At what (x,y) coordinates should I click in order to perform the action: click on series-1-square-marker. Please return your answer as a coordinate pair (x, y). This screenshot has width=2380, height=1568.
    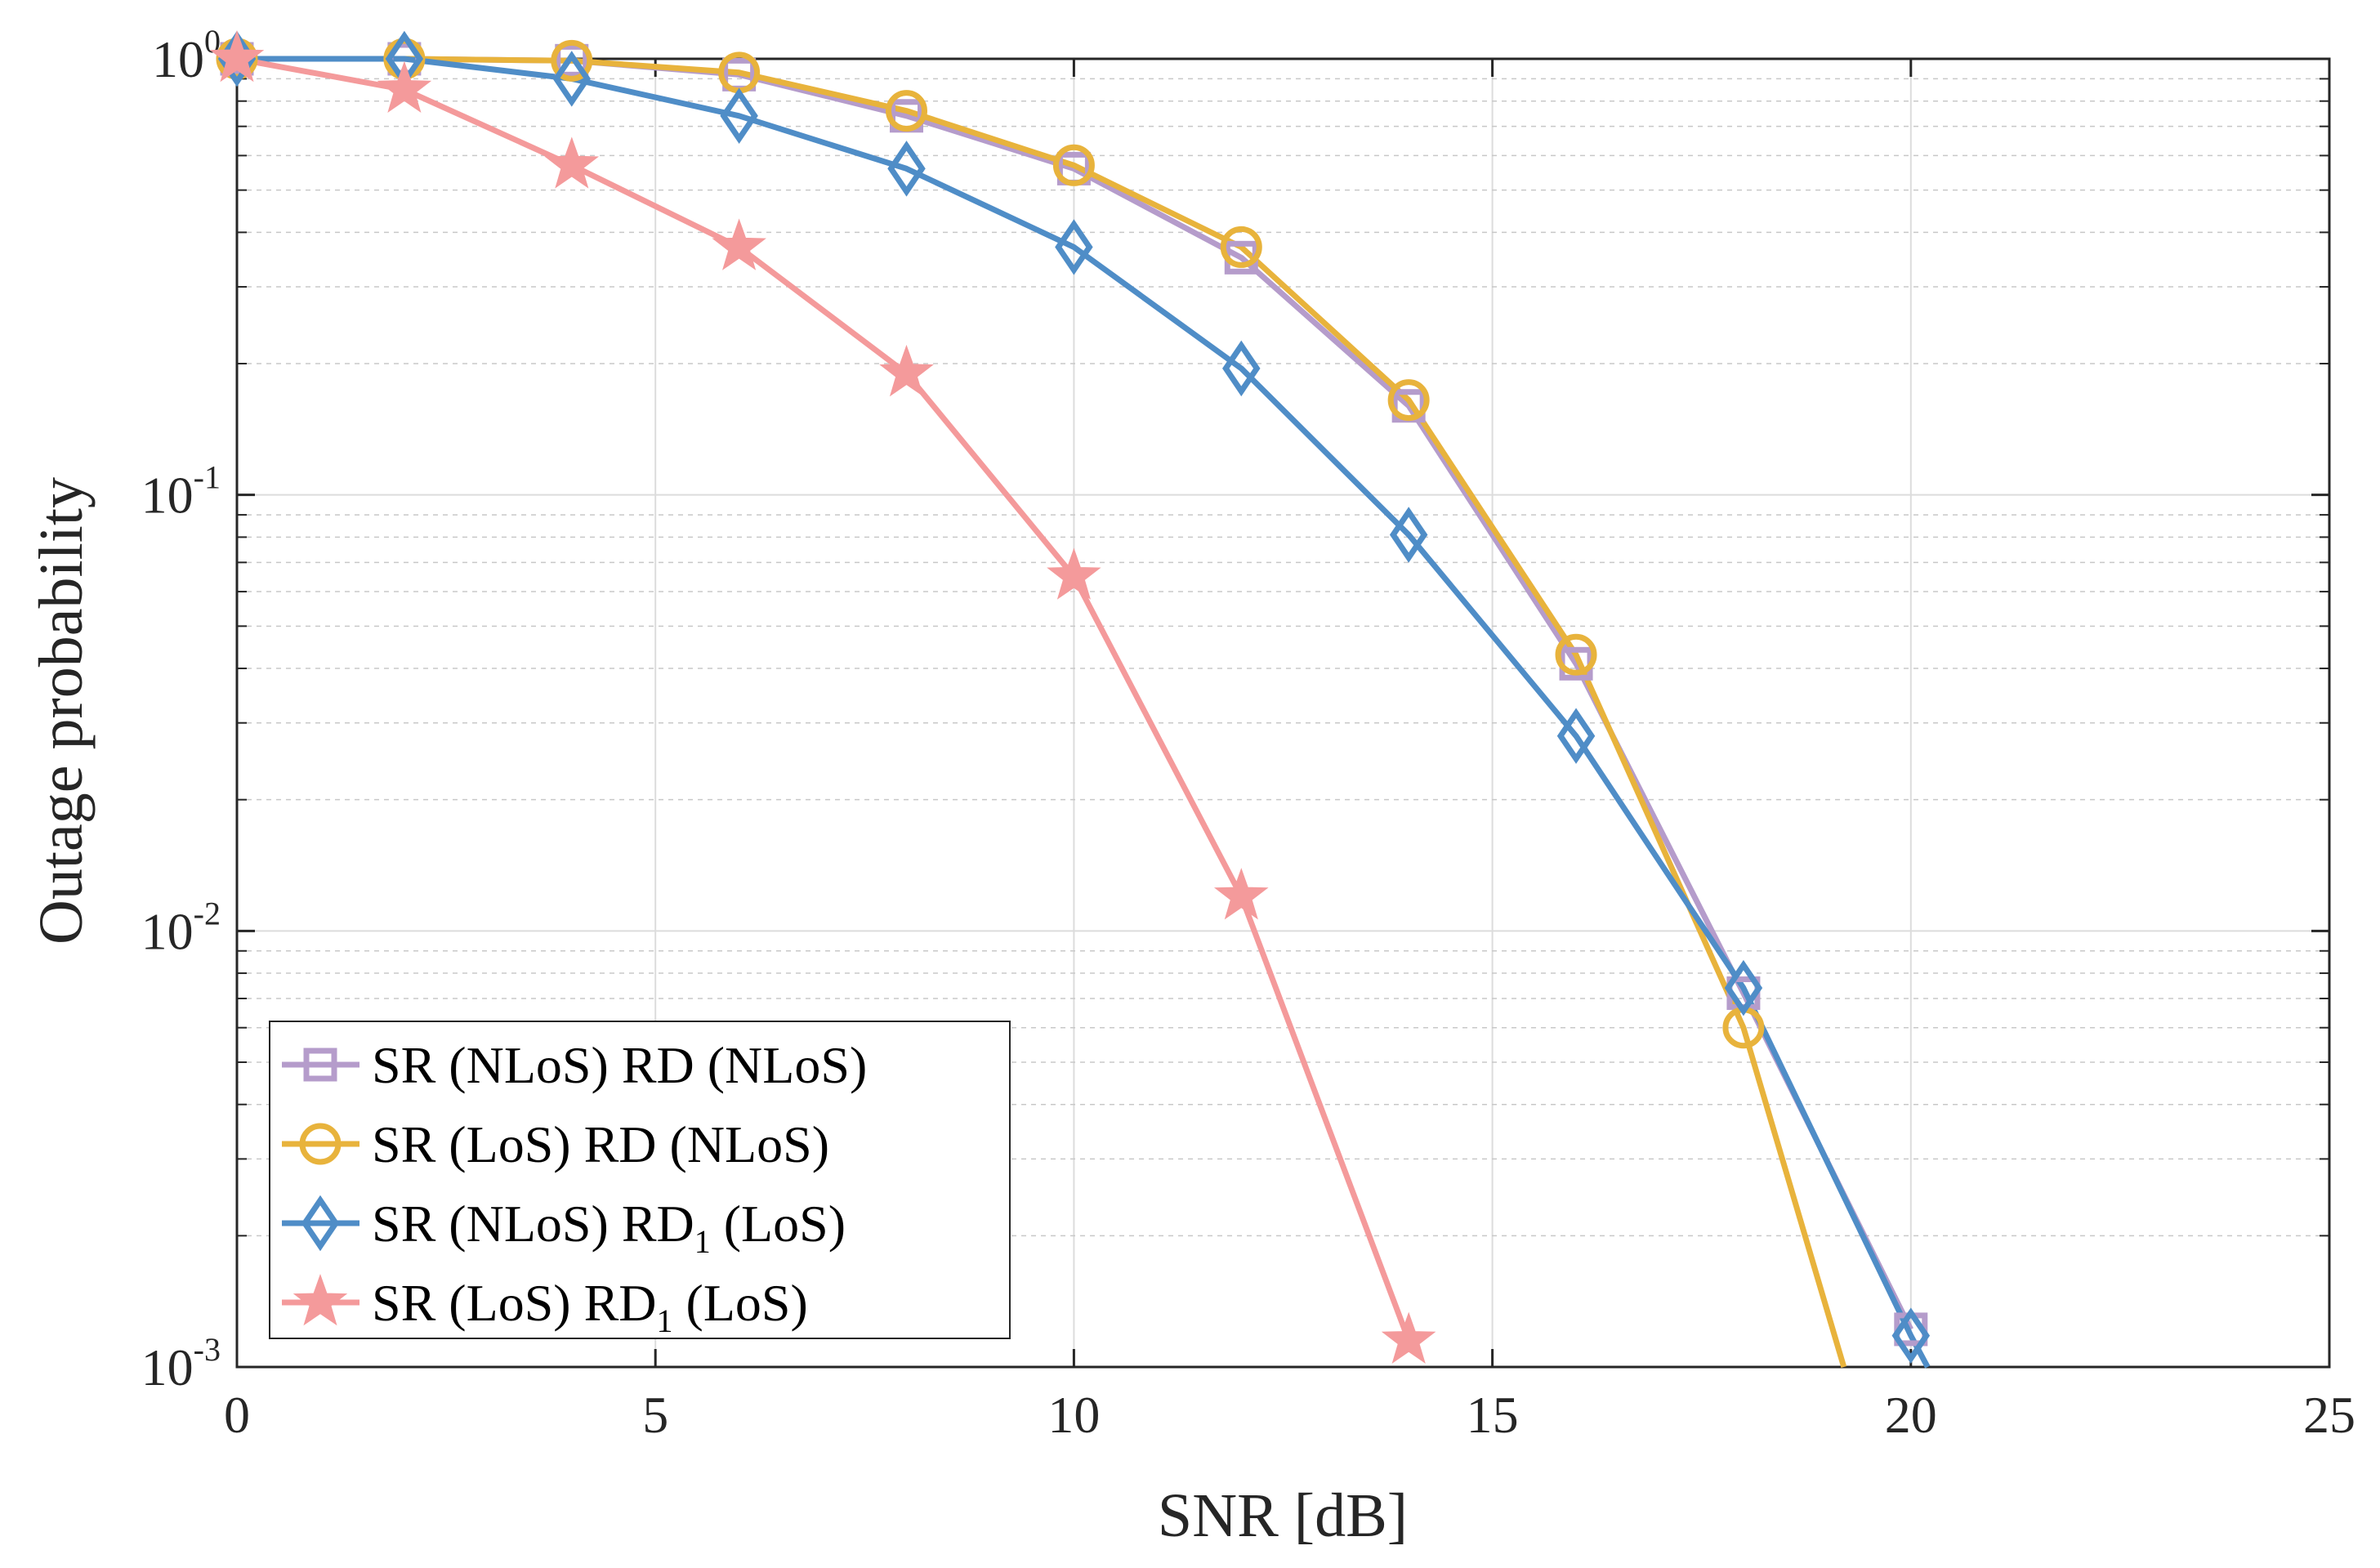
    Looking at the image, I should click on (572, 60).